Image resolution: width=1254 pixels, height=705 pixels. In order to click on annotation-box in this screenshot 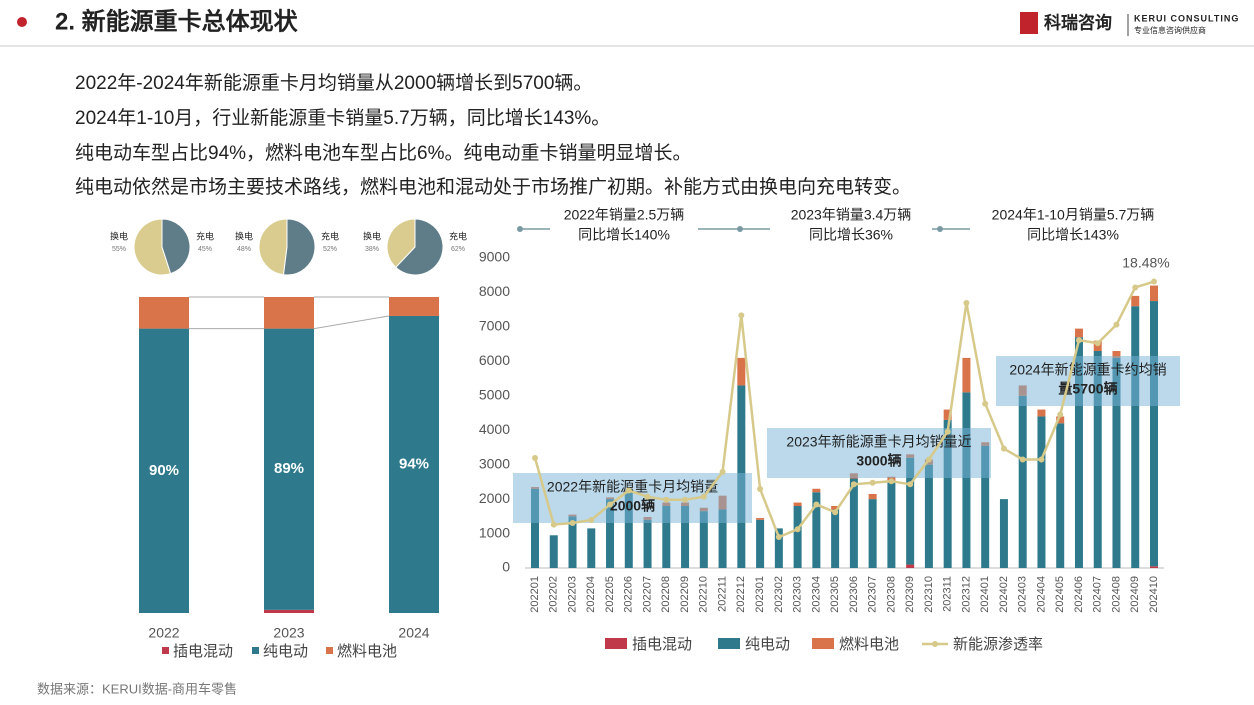, I will do `click(1088, 381)`.